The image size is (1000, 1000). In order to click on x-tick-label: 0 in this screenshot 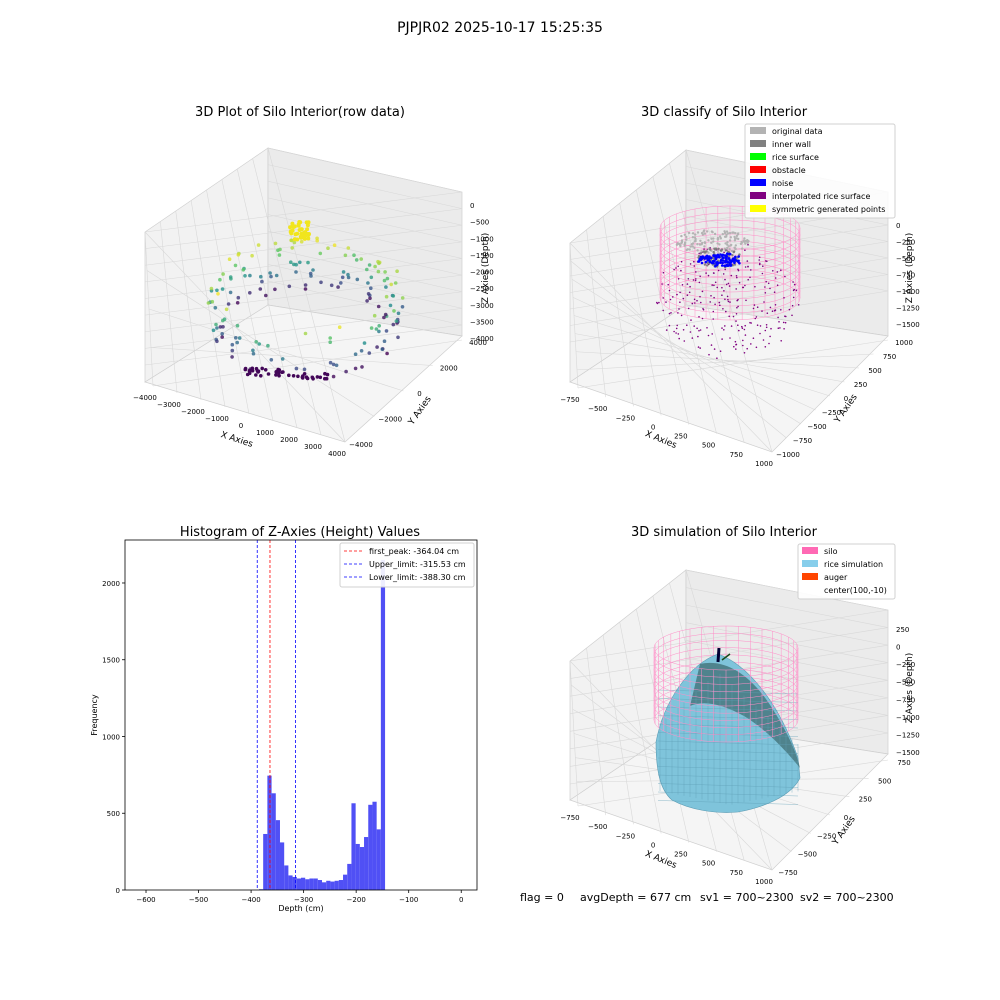, I will do `click(653, 845)`.